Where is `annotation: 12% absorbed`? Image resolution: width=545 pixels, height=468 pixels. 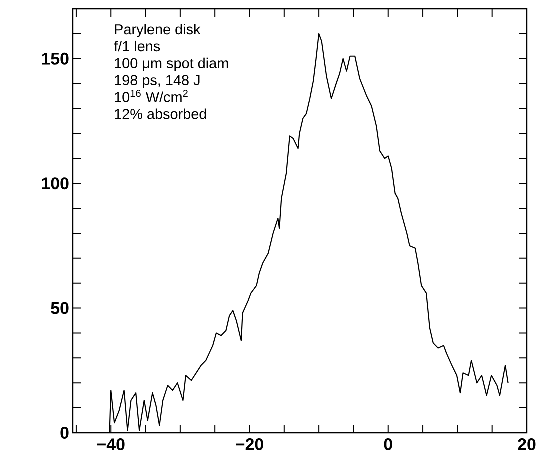 annotation: 12% absorbed is located at coordinates (160, 114).